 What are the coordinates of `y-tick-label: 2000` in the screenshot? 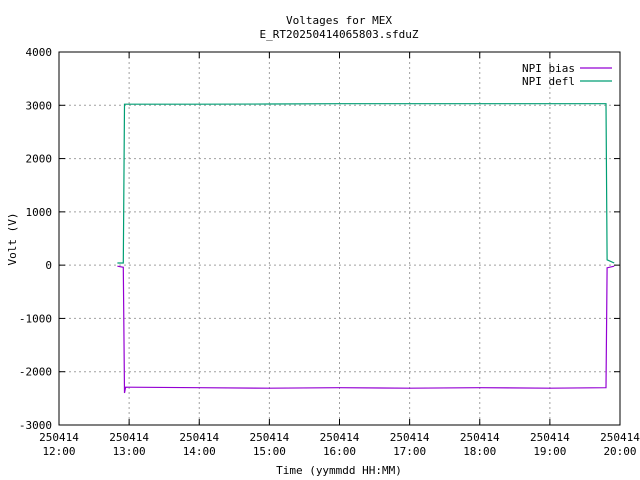 It's located at (39, 159).